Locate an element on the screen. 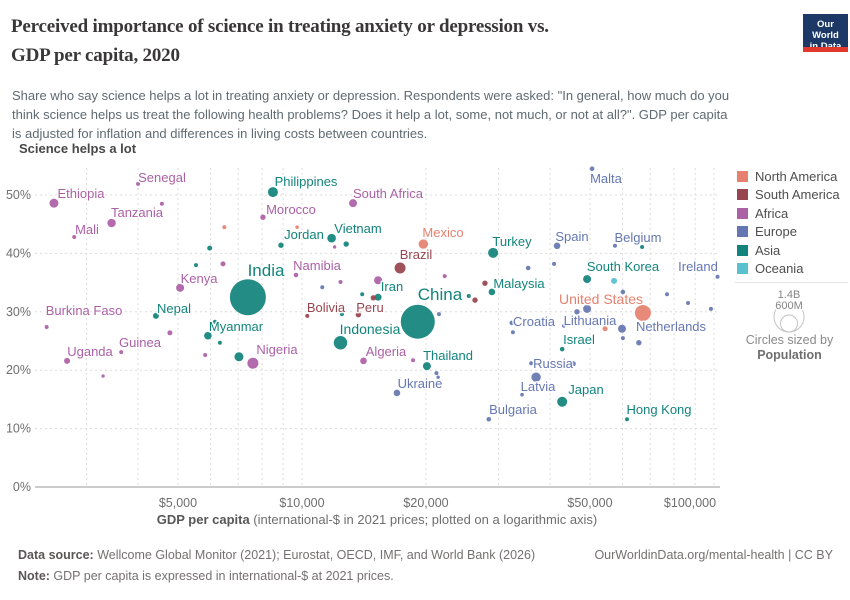  data-point-vietnam is located at coordinates (331, 238).